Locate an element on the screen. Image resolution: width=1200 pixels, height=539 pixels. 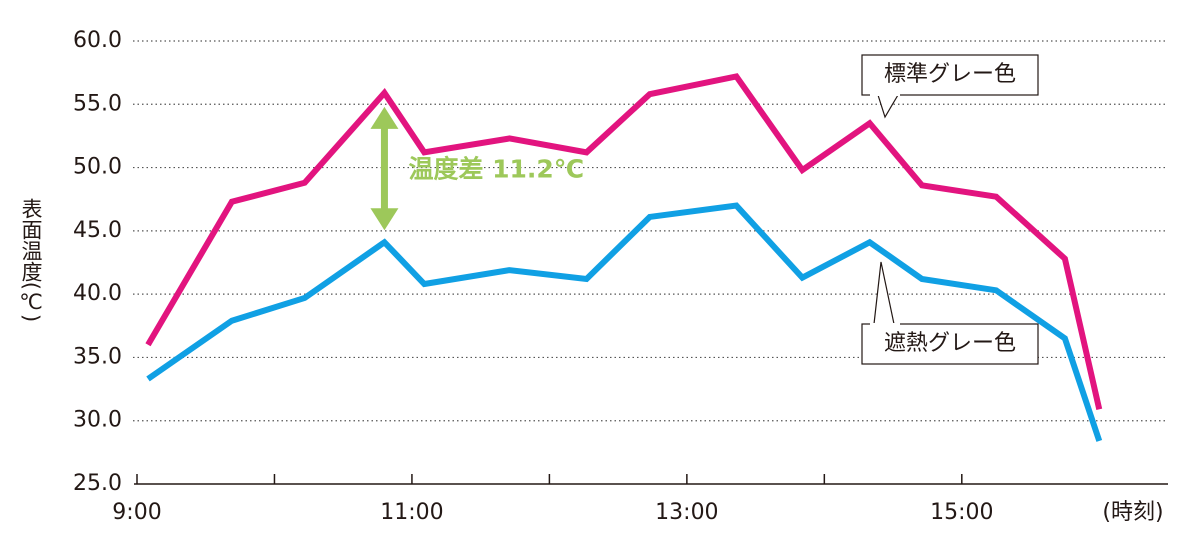
y-axis-label: 表面温度(℃) is located at coordinates (31, 260).